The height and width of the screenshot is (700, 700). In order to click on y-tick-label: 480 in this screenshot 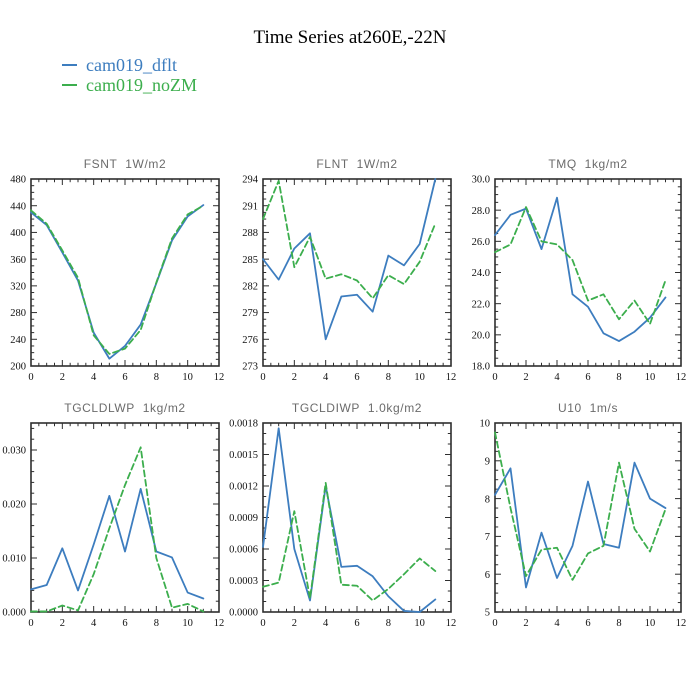, I will do `click(18, 180)`.